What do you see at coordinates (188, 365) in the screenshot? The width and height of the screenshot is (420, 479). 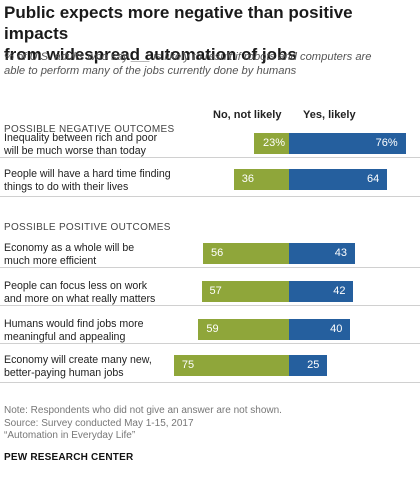 I see `bar-no-label: 75` at bounding box center [188, 365].